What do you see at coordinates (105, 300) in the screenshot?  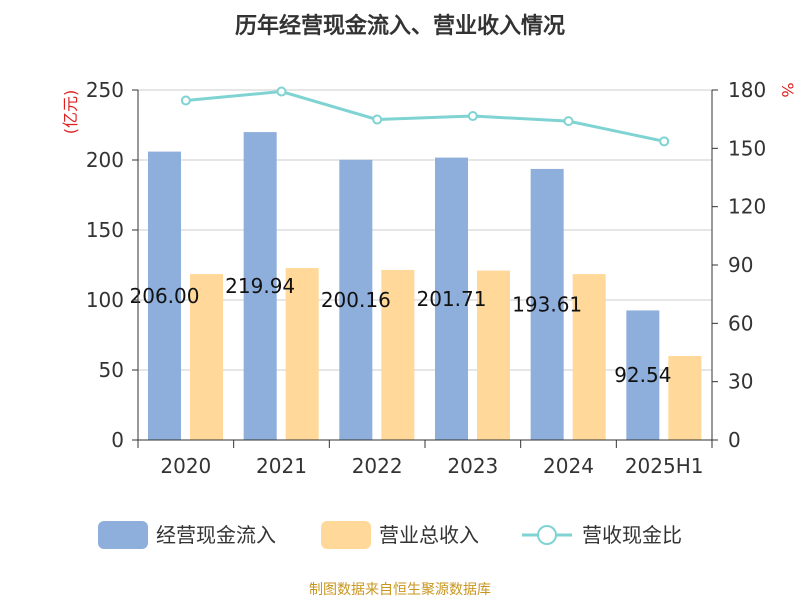 I see `left-tick-label: 100` at bounding box center [105, 300].